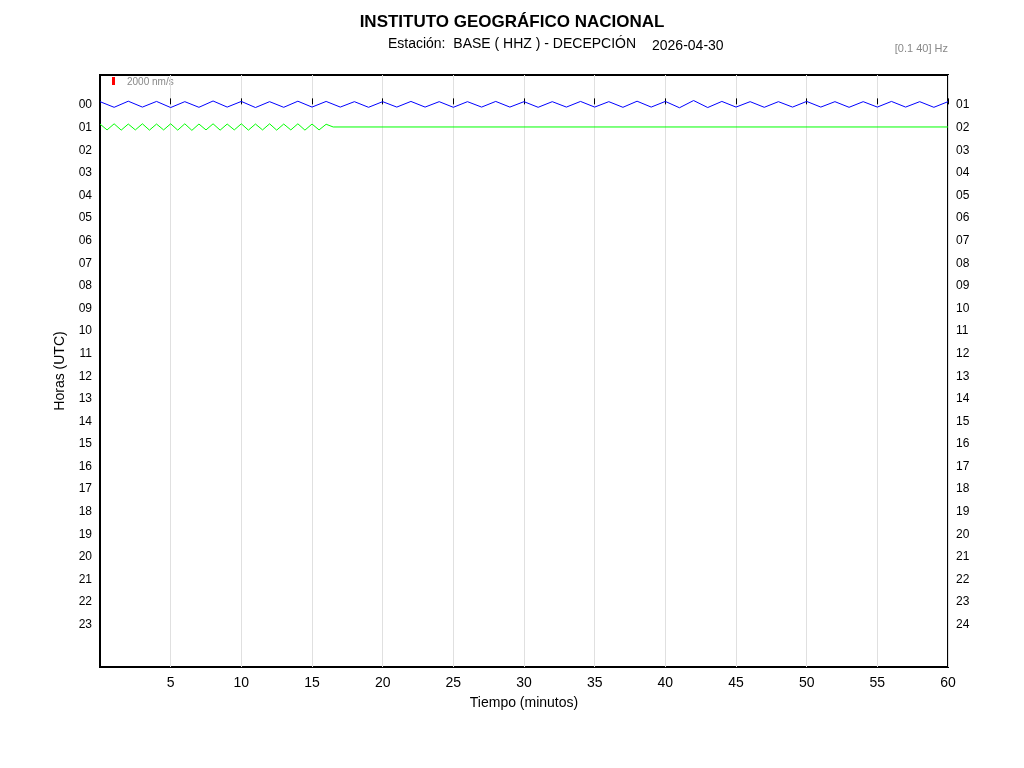 The height and width of the screenshot is (768, 1024). What do you see at coordinates (170, 682) in the screenshot?
I see `x-tick-label: 5` at bounding box center [170, 682].